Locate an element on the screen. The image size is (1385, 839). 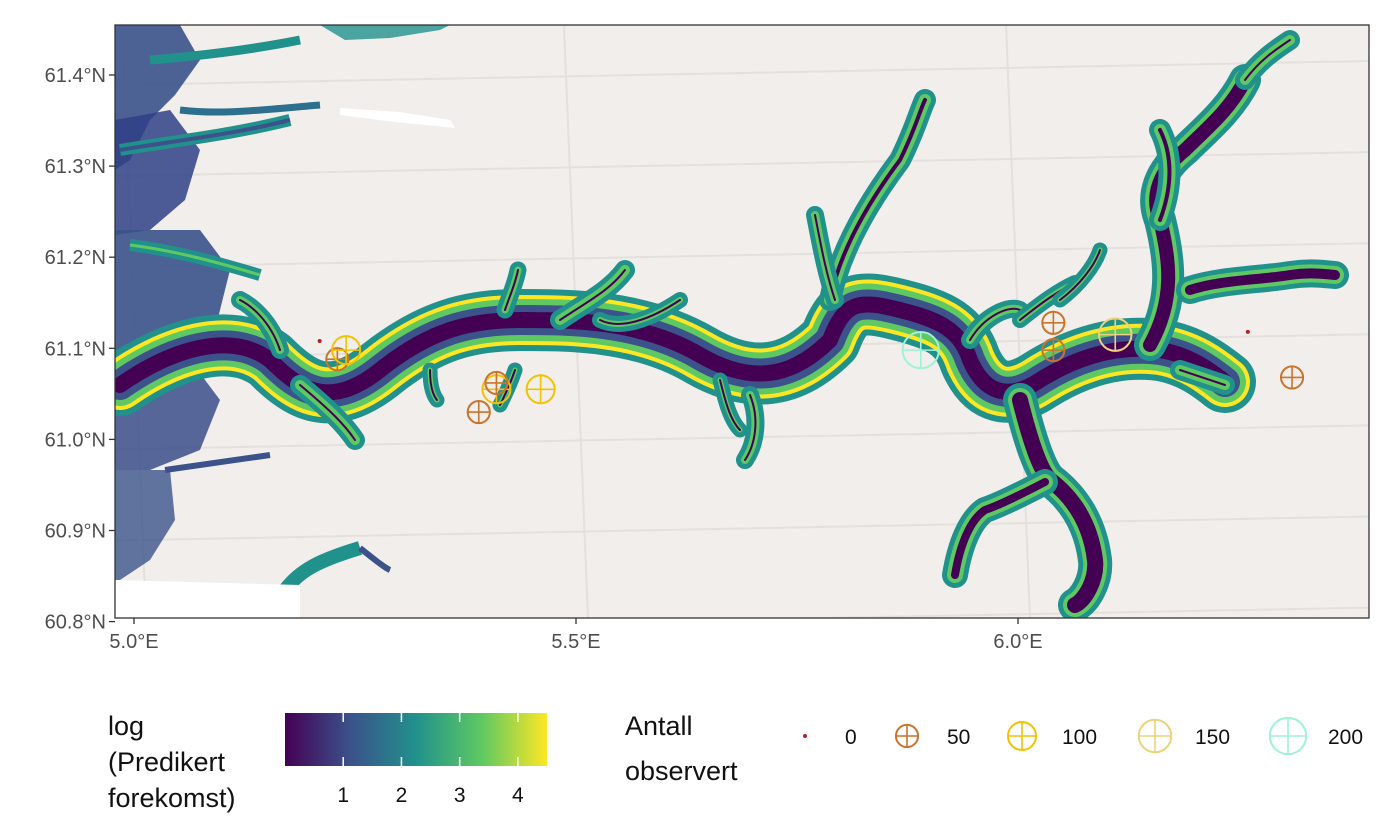
lon-tick-label: 6.0°E is located at coordinates (1017, 642).